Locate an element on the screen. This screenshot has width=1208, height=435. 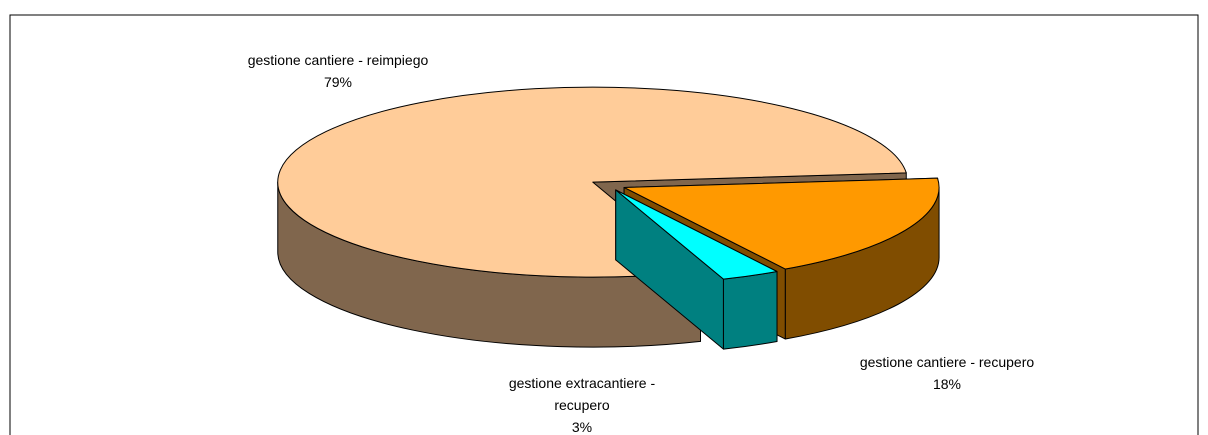
slice-label: gestione extracantiere - recupero 3% is located at coordinates (582, 403).